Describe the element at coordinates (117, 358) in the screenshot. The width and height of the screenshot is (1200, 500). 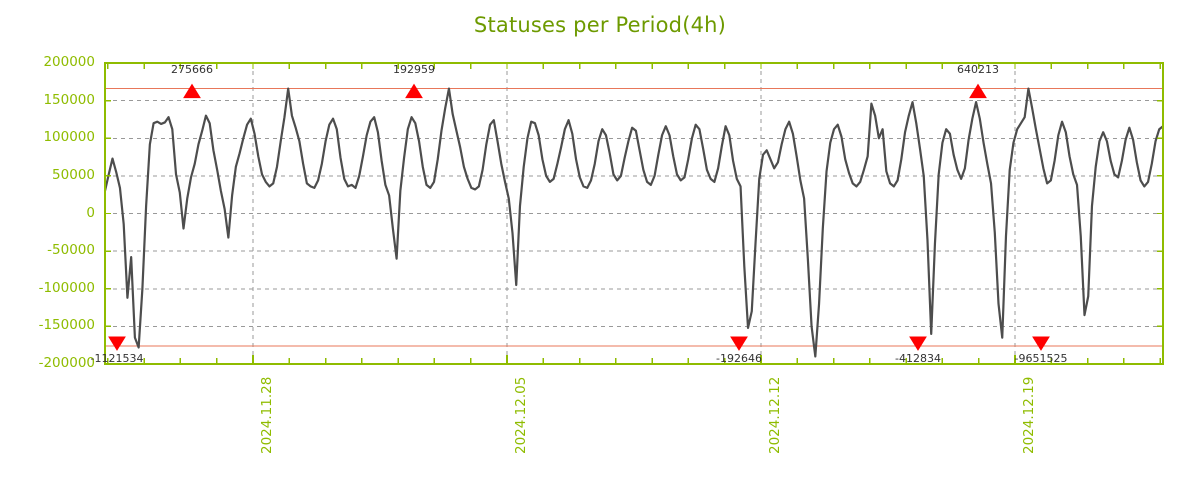
I see `annotation-label-peak-low-1: -1121534` at that location.